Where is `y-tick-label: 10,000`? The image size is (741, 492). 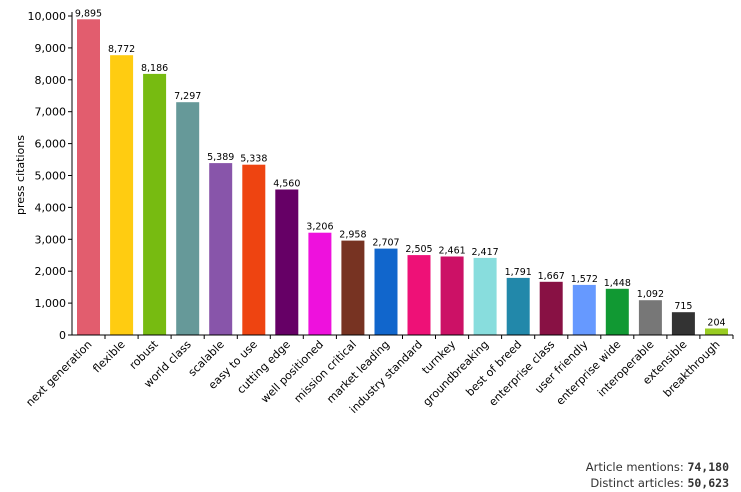 y-tick-label: 10,000 is located at coordinates (47, 16).